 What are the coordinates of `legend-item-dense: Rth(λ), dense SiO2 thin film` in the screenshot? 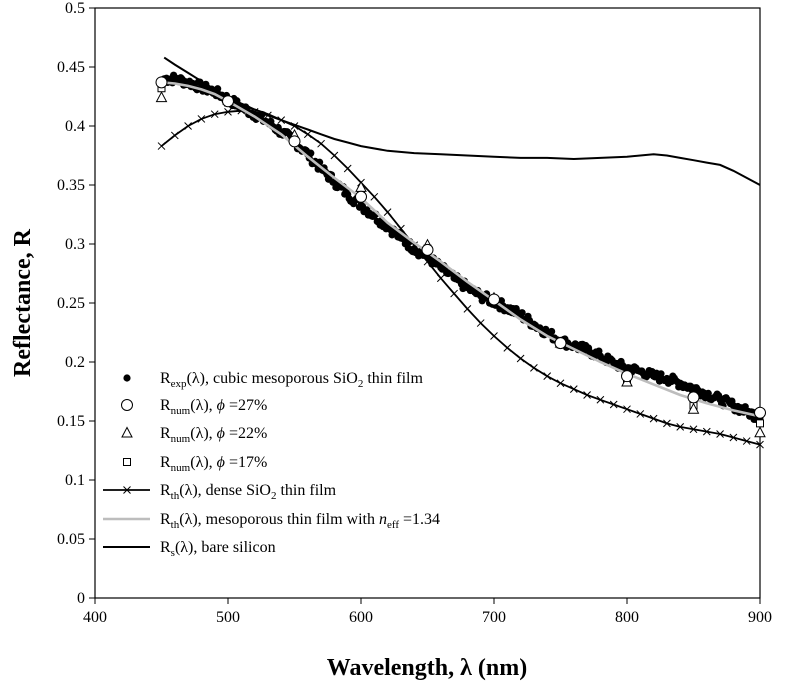 It's located at (220, 492).